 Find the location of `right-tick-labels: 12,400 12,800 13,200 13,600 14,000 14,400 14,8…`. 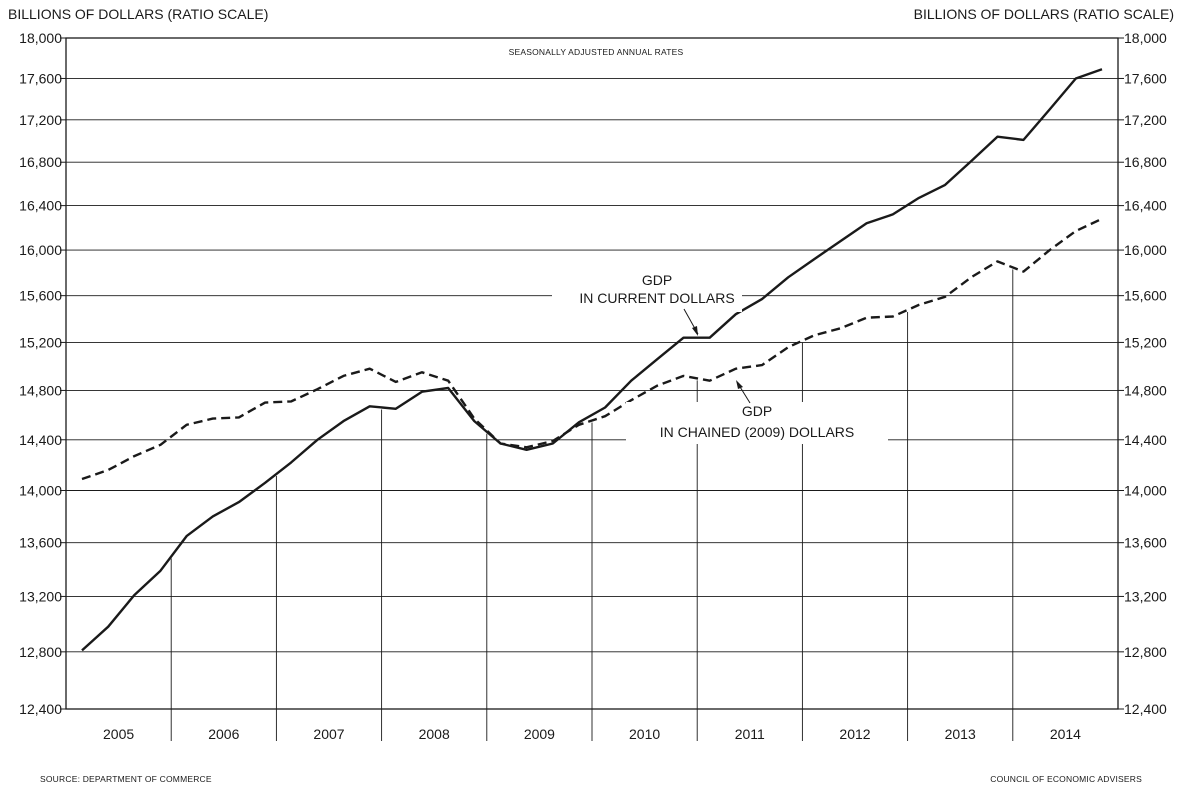

right-tick-labels: 12,400 12,800 13,200 13,600 14,000 14,400 14,8… is located at coordinates (1145, 373).